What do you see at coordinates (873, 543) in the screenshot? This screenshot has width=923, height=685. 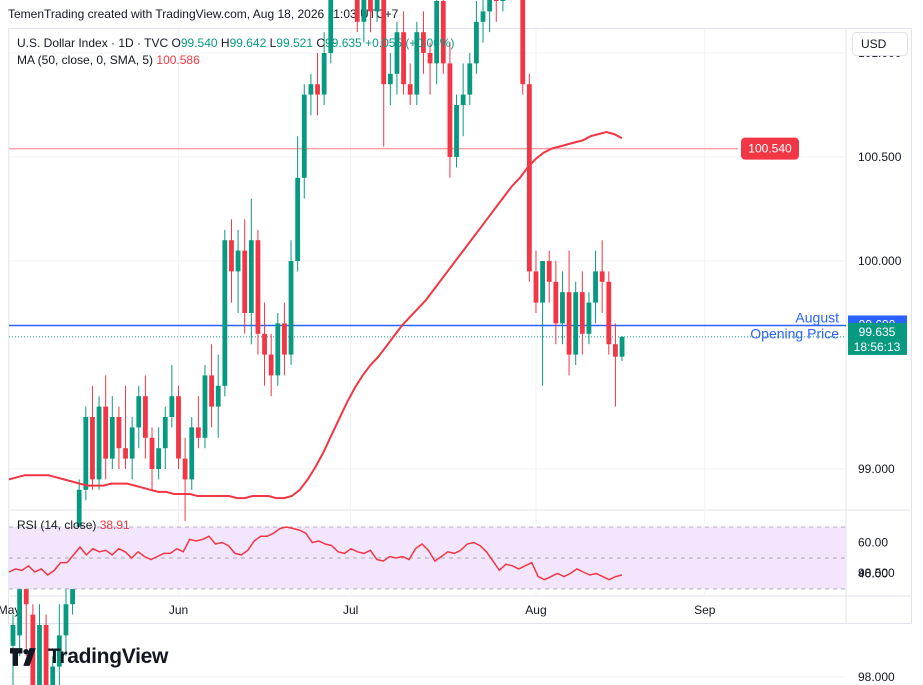 I see `rsi-tick-label: 60.00` at bounding box center [873, 543].